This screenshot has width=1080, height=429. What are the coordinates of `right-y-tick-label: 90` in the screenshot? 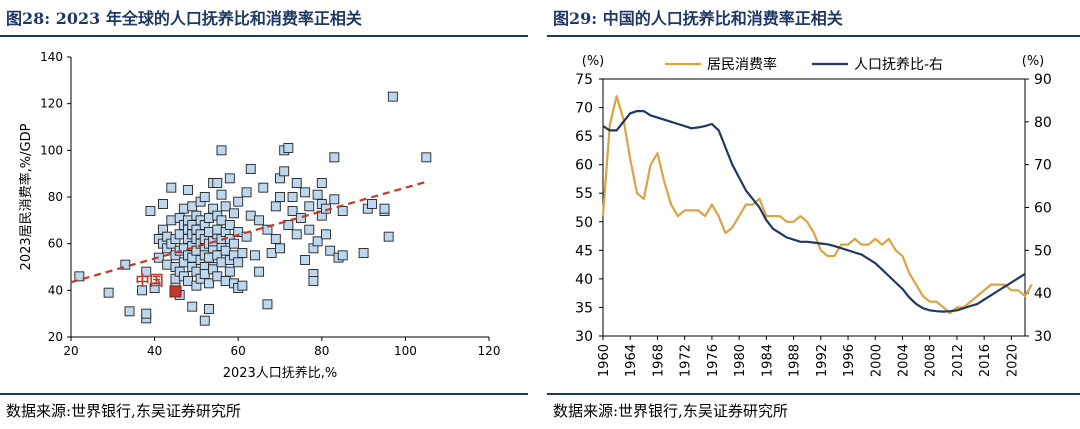 It's located at (1043, 80).